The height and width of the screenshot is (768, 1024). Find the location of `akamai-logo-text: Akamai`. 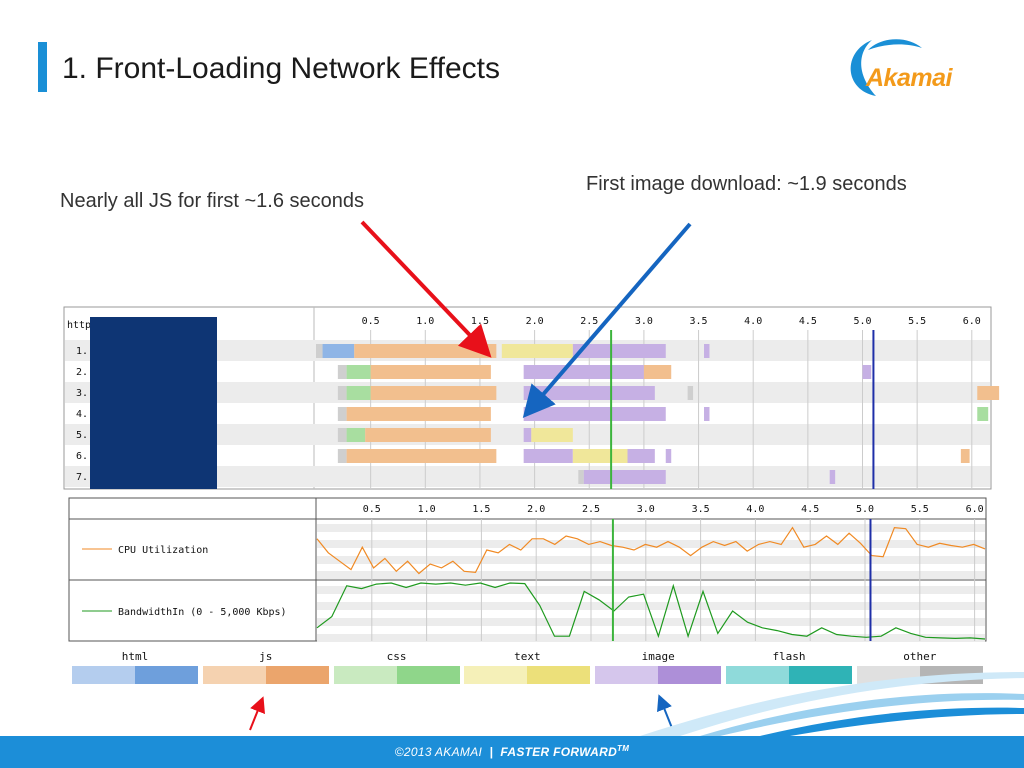

akamai-logo-text: Akamai is located at coordinates (909, 78).